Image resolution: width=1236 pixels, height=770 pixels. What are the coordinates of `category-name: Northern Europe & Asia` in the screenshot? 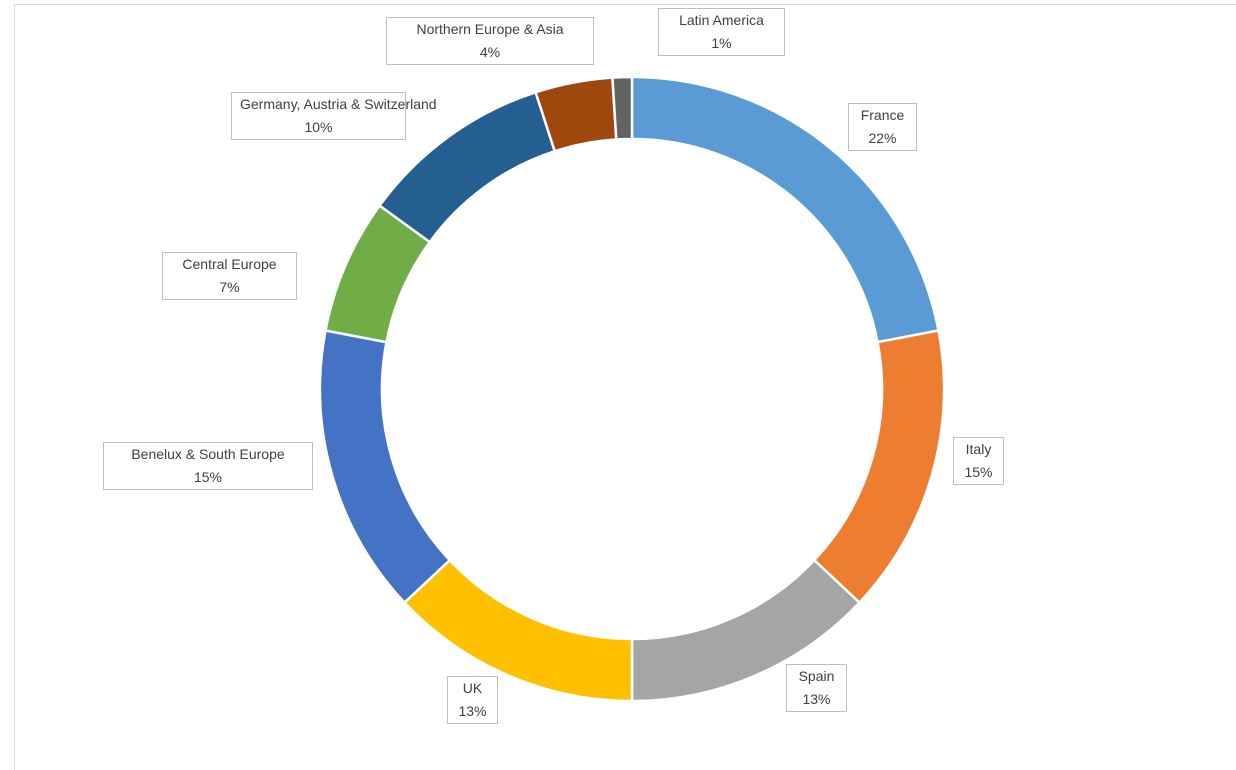 It's located at (490, 29).